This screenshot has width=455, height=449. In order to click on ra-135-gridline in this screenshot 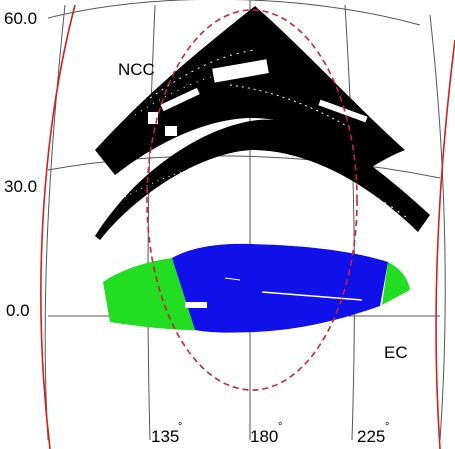, I will do `click(151, 222)`.